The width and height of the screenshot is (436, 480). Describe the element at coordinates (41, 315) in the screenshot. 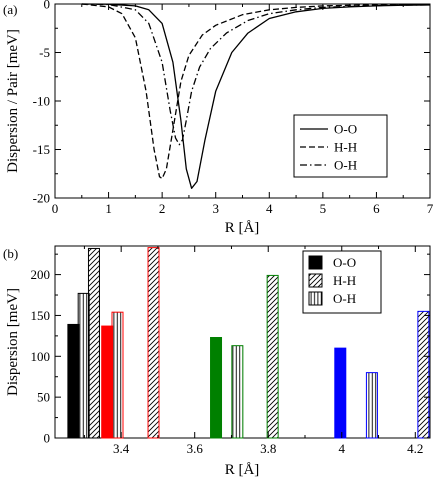

I see `panel-b-y-tick-label: 150` at that location.